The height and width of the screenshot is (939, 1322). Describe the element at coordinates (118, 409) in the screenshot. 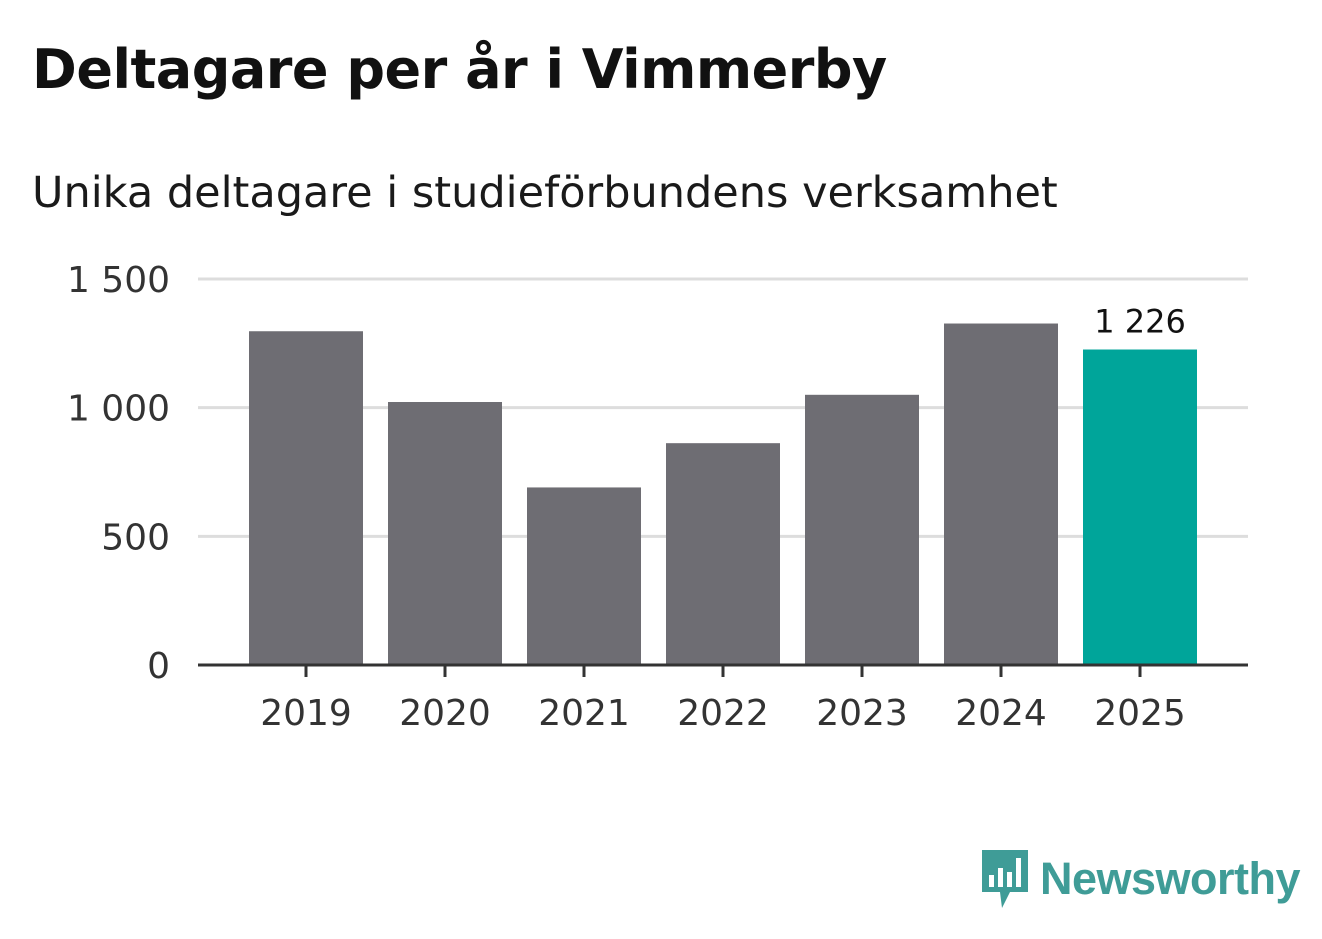

I see `y-tick-label: 1 000` at that location.